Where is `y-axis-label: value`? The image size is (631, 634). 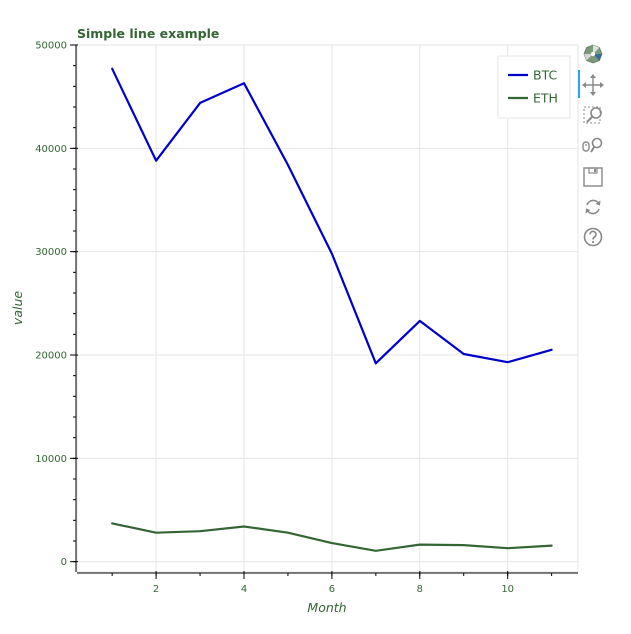
y-axis-label: value is located at coordinates (17, 308).